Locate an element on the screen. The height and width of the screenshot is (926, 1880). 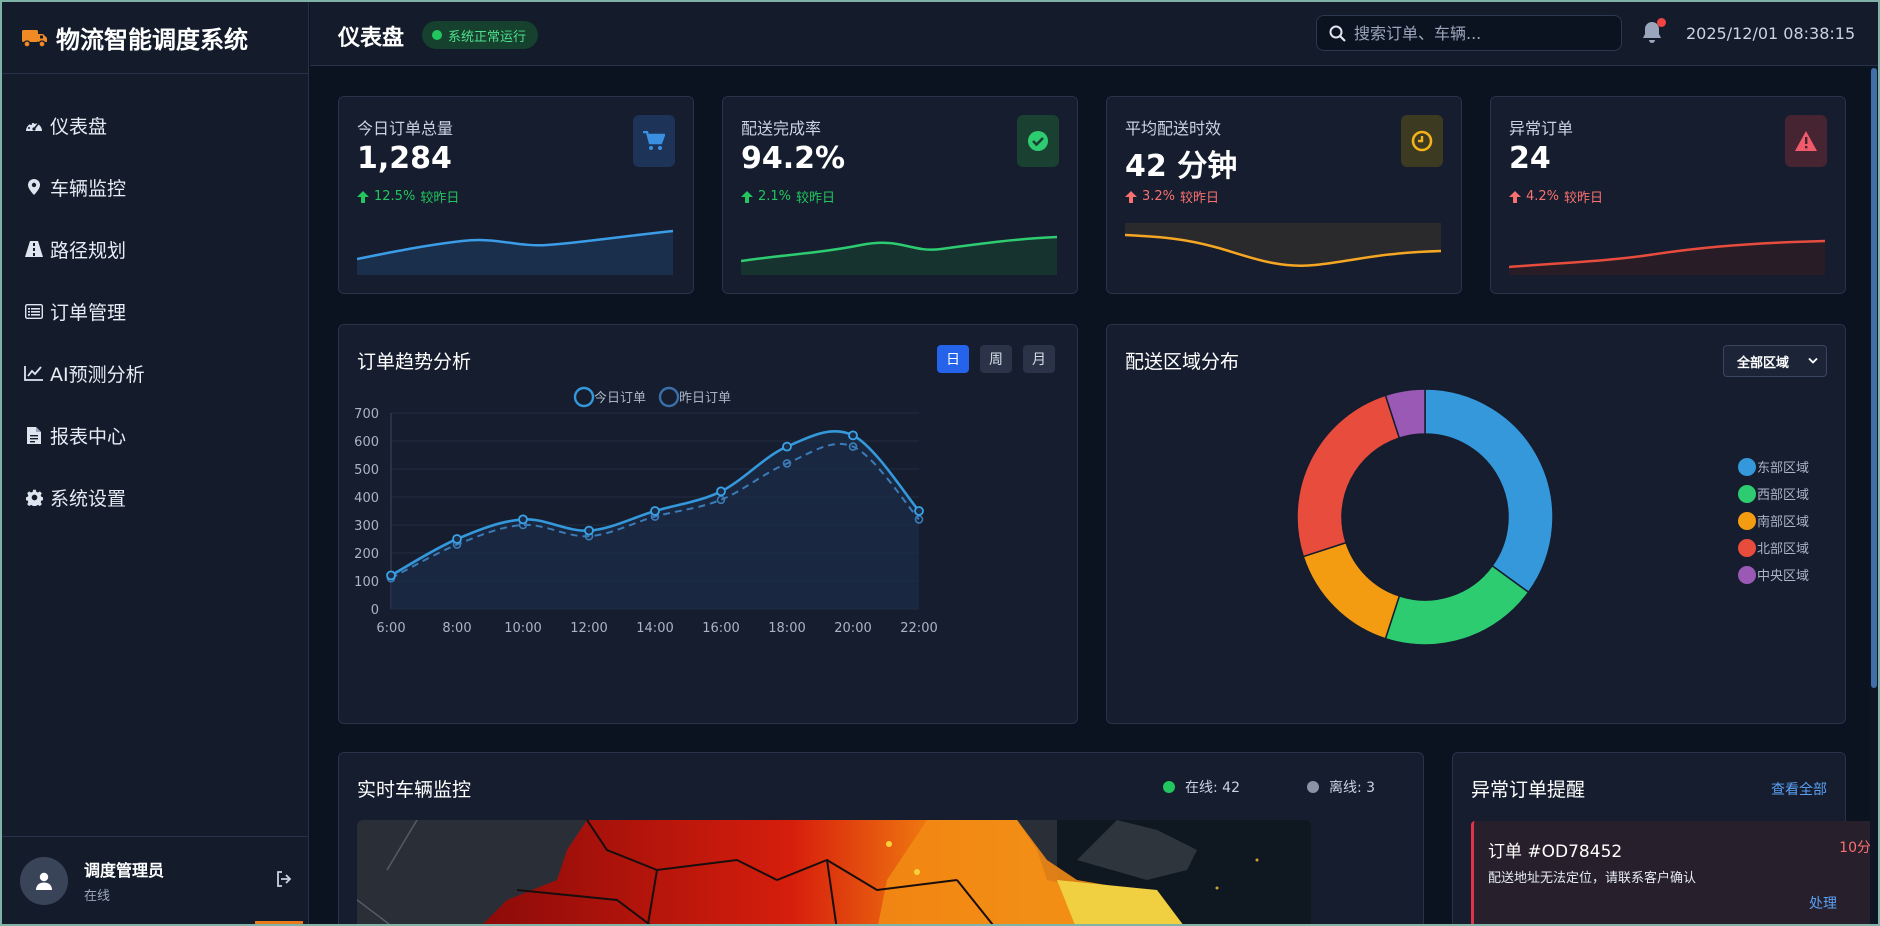
sidebar-item-label: AI预测分析 is located at coordinates (97, 374).